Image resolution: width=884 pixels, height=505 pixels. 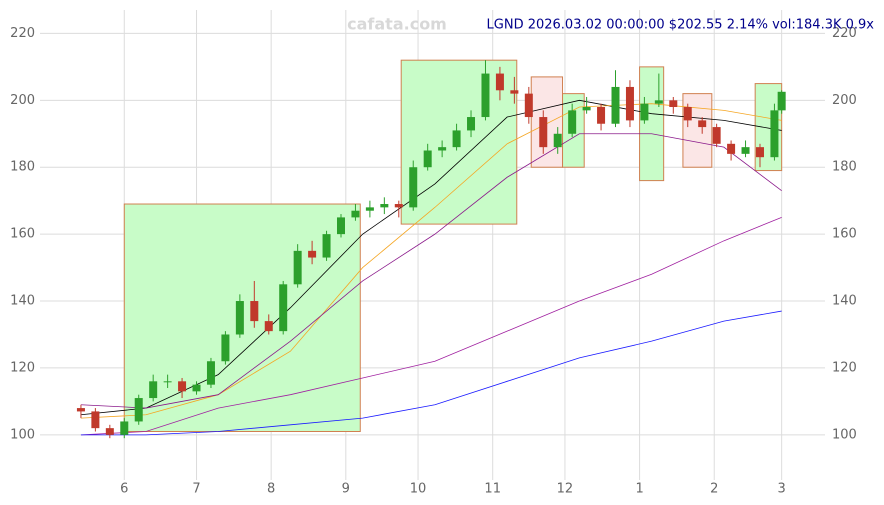 I want to click on x-tick-label: 7, so click(x=196, y=489).